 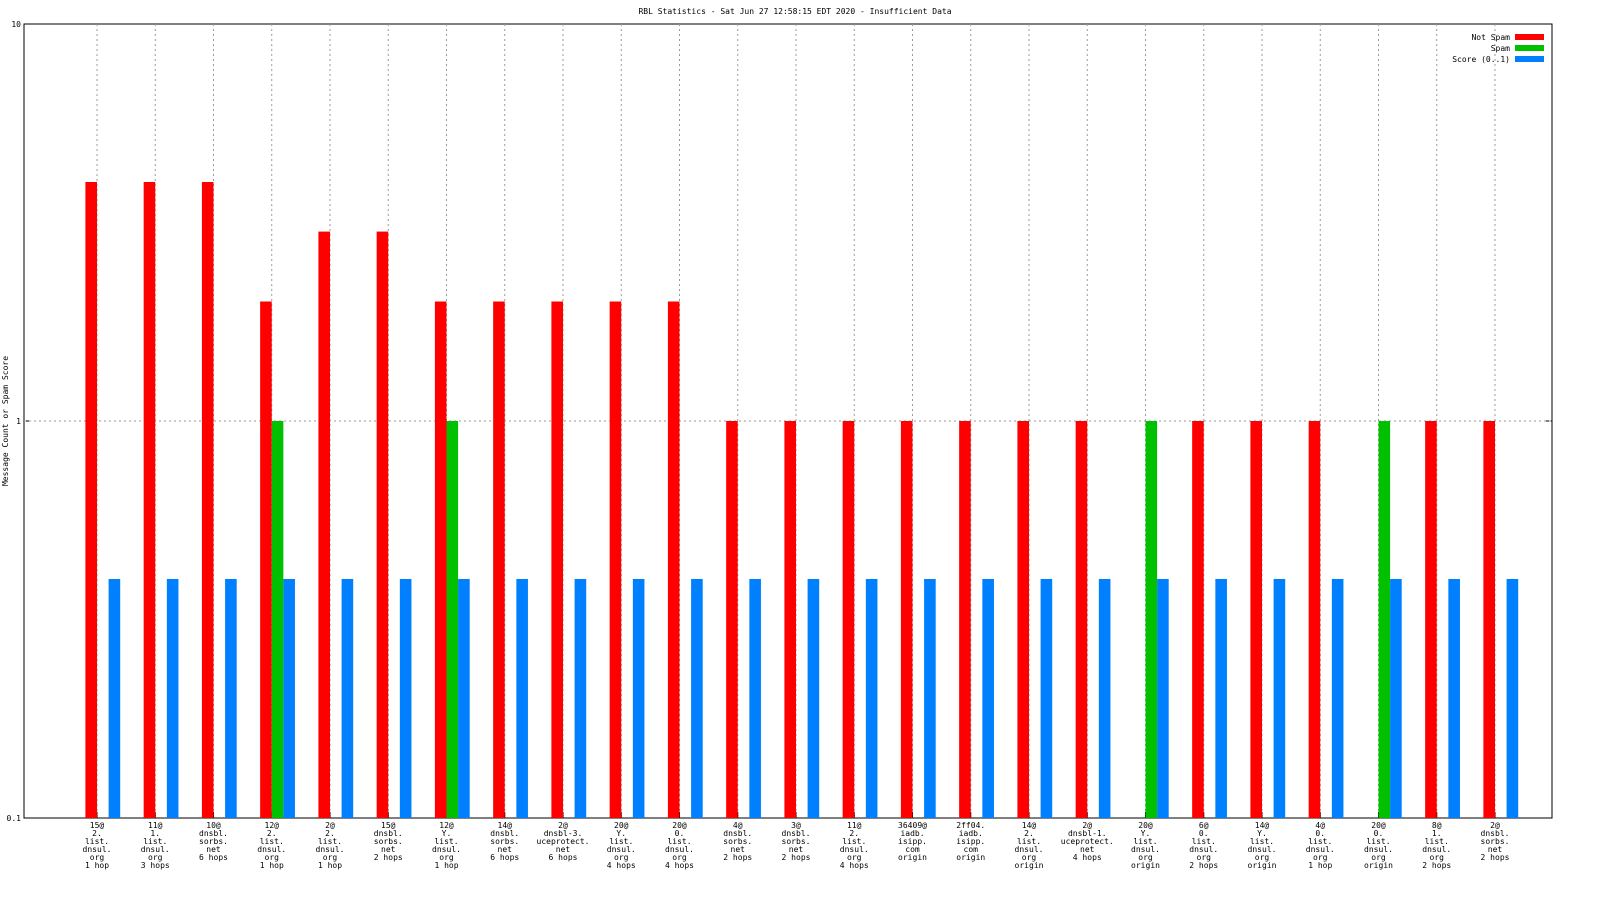 What do you see at coordinates (679, 845) in the screenshot?
I see `x-tick-label: 20@ 0. list. dnsul. org 4 hops` at bounding box center [679, 845].